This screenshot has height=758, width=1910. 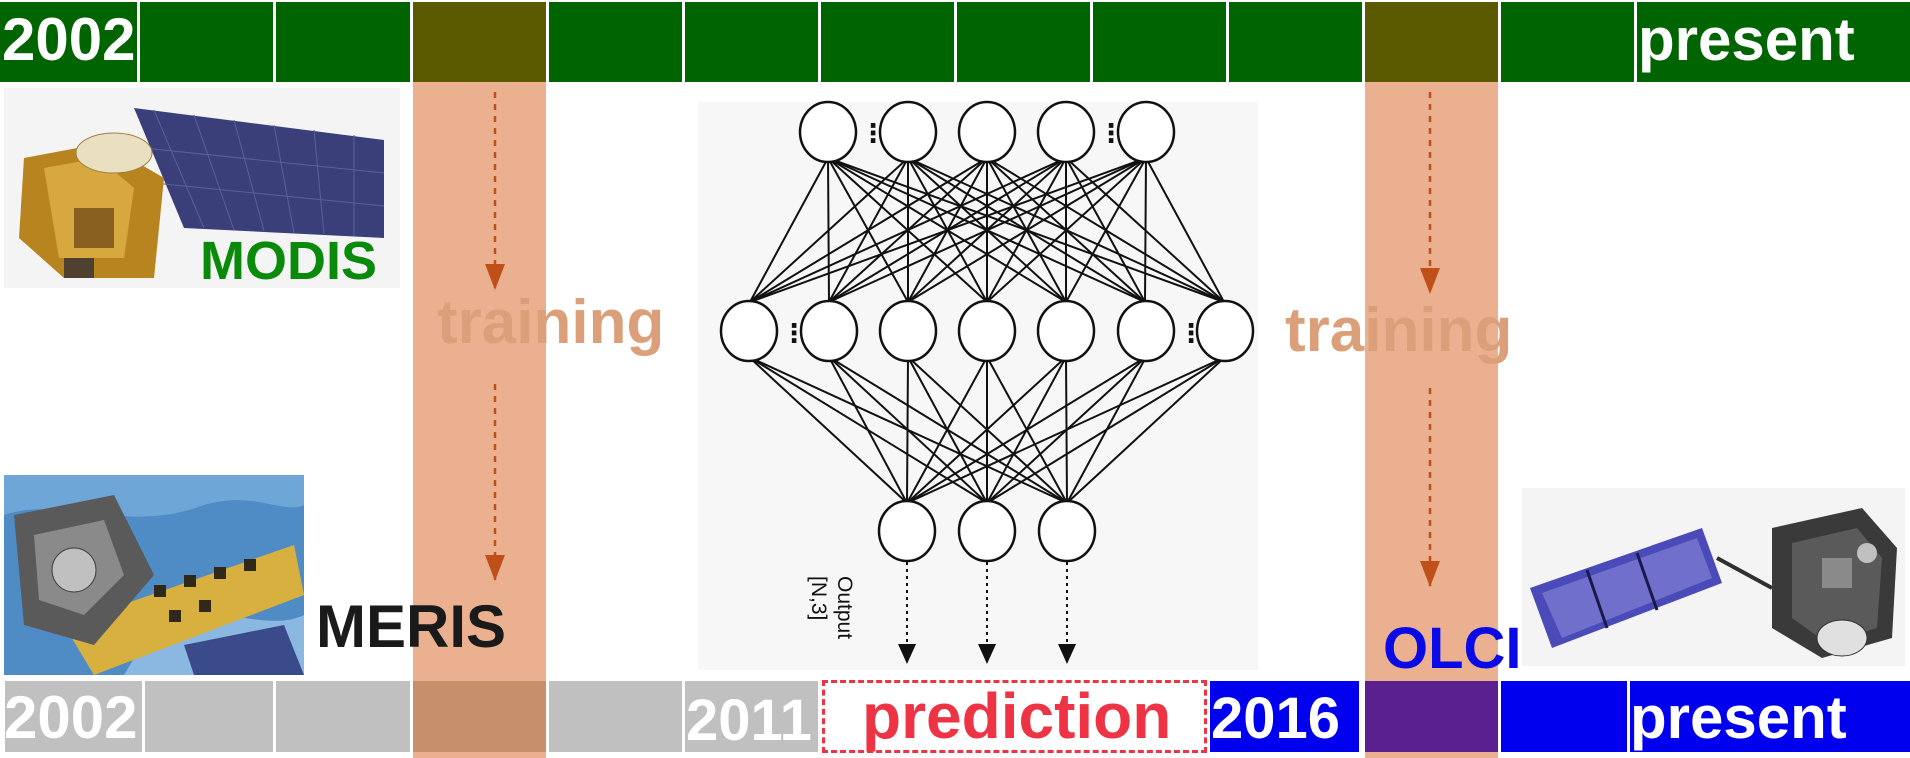 I want to click on nn-ellipsis-input-2: ⋮, so click(x=1111, y=134).